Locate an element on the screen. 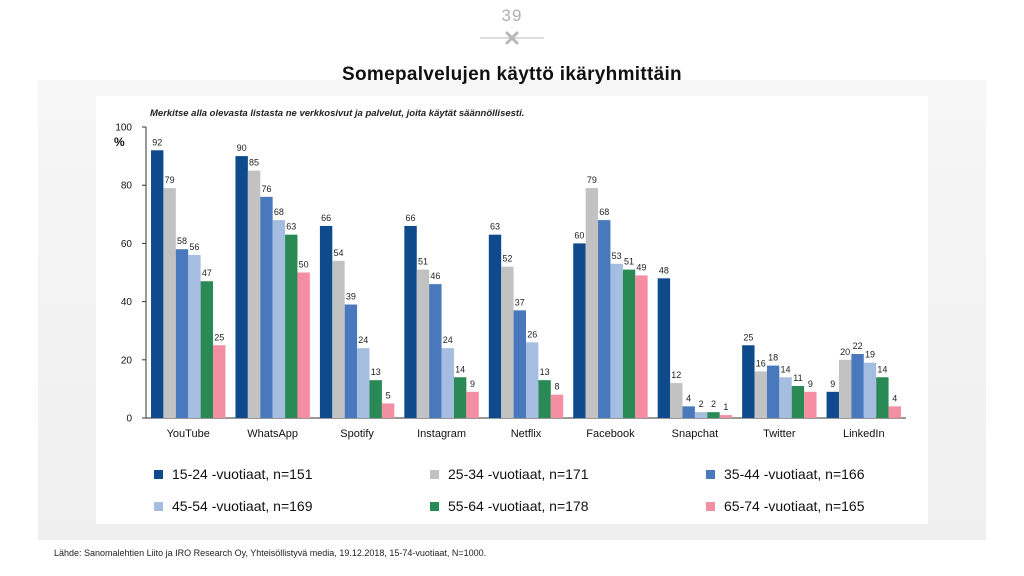  legend-label: 15-24 -vuotiaat, n=151 is located at coordinates (242, 474).